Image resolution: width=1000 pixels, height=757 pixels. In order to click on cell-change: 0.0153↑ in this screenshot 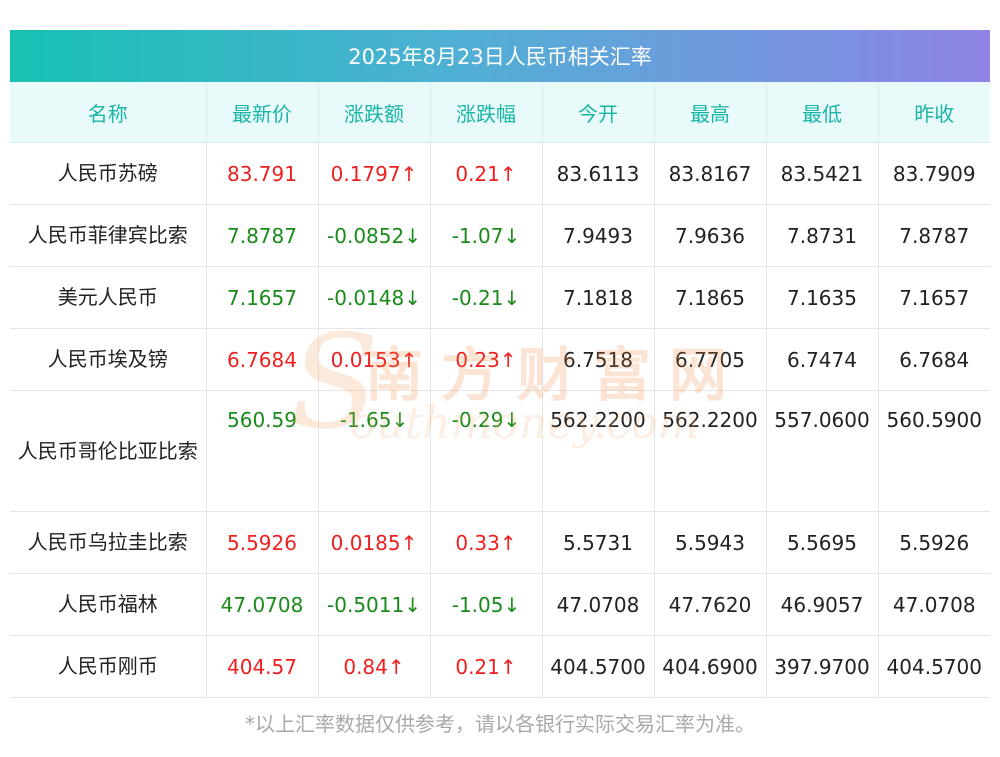, I will do `click(374, 359)`.